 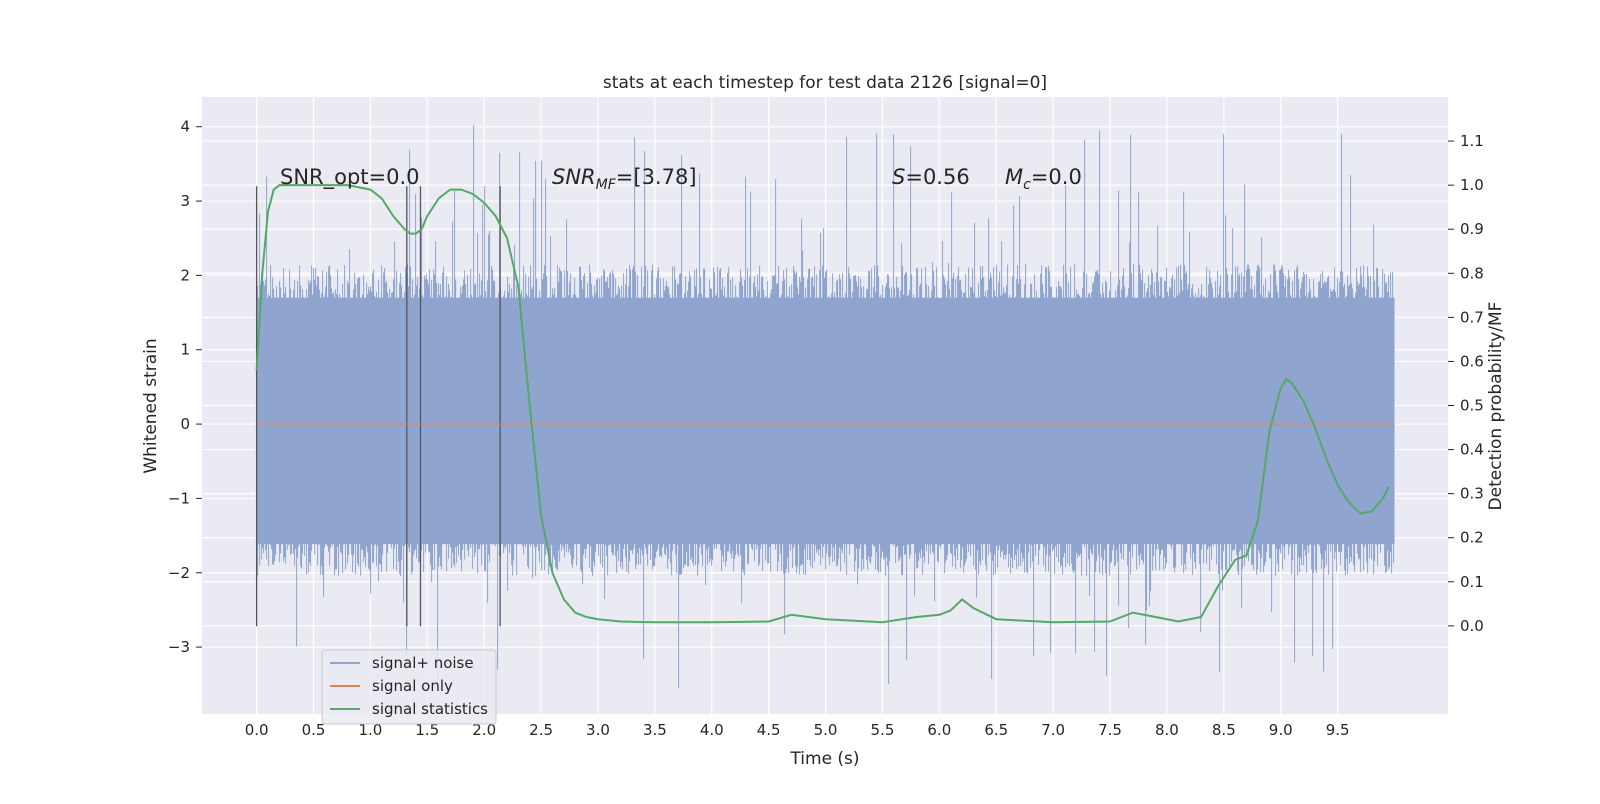 What do you see at coordinates (1472, 141) in the screenshot?
I see `right-y-tick-label: 1.1` at bounding box center [1472, 141].